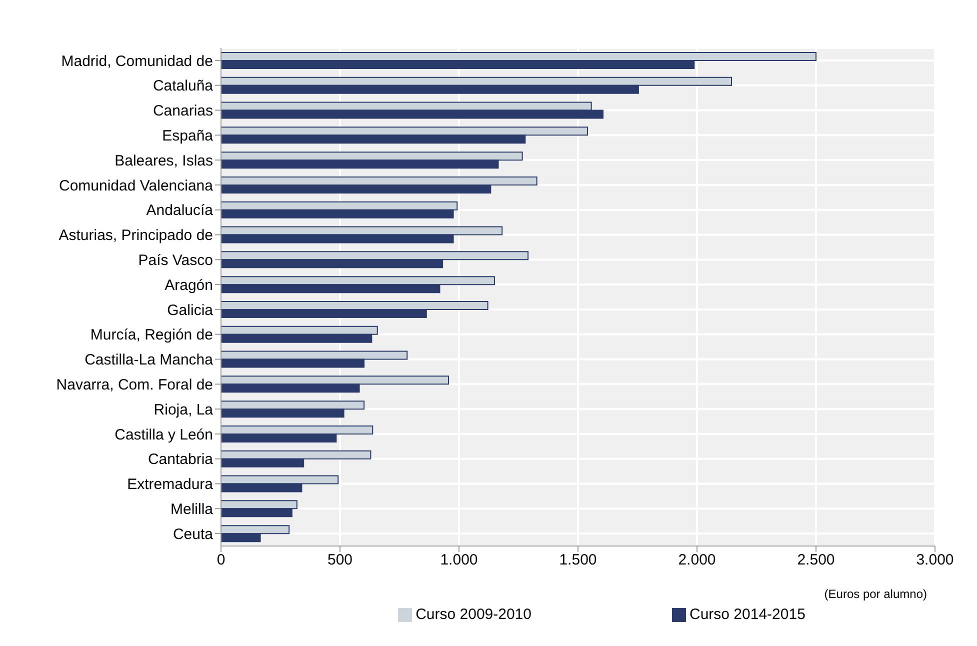  I want to click on y-tick-label: Madrid, Comunidad de, so click(137, 61).